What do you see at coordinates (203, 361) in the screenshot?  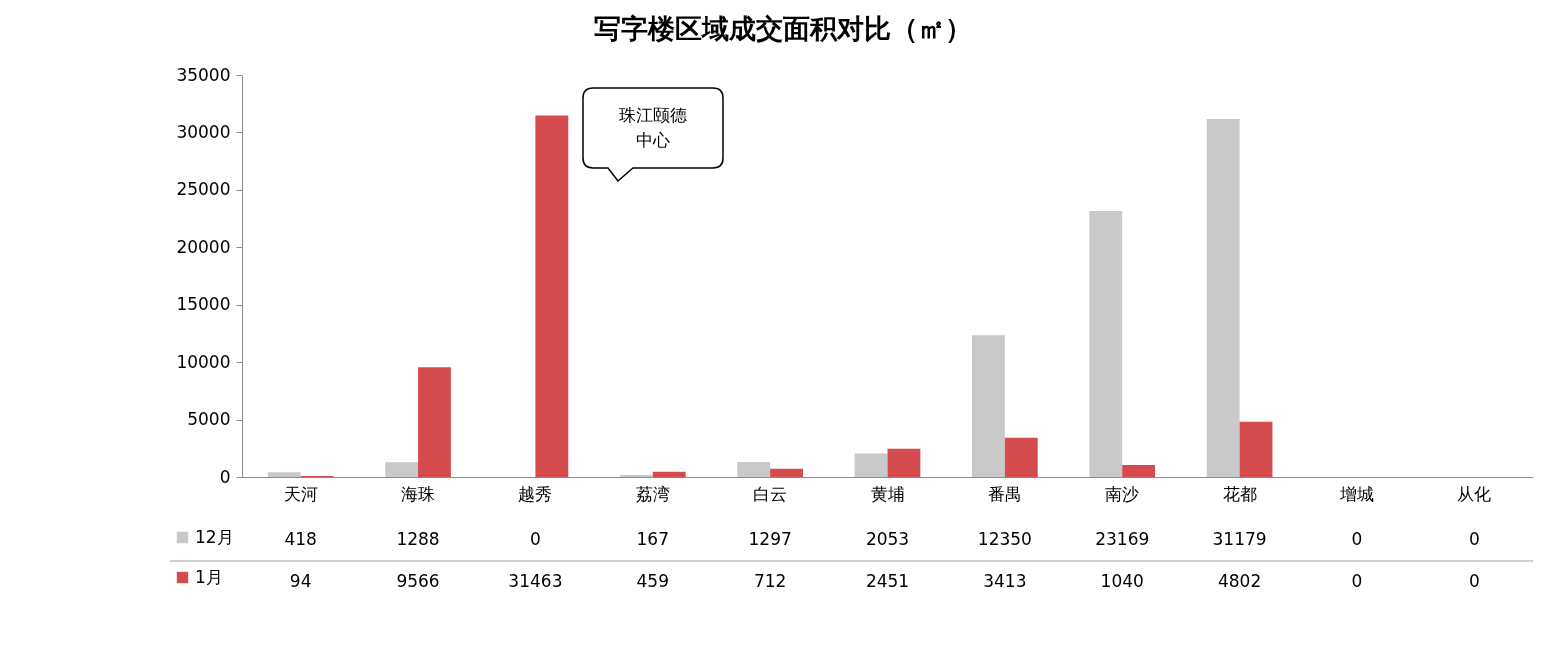 I see `y-tick-label: 10000` at bounding box center [203, 361].